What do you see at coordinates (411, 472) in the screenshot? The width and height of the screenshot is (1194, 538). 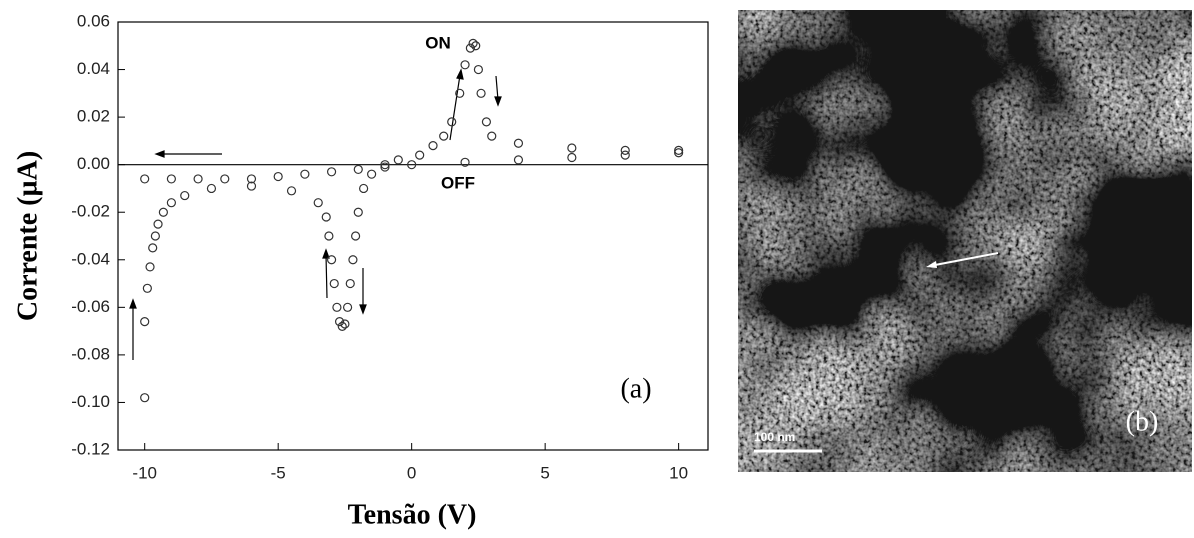 I see `x-tick-label: 0` at bounding box center [411, 472].